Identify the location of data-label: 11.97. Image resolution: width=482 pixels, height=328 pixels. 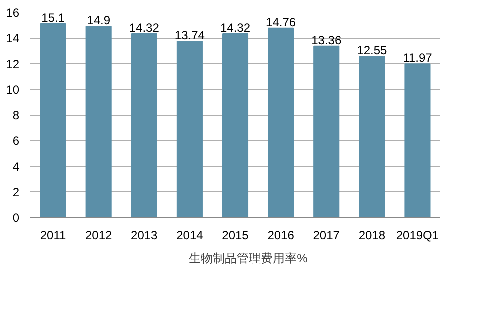
(418, 58).